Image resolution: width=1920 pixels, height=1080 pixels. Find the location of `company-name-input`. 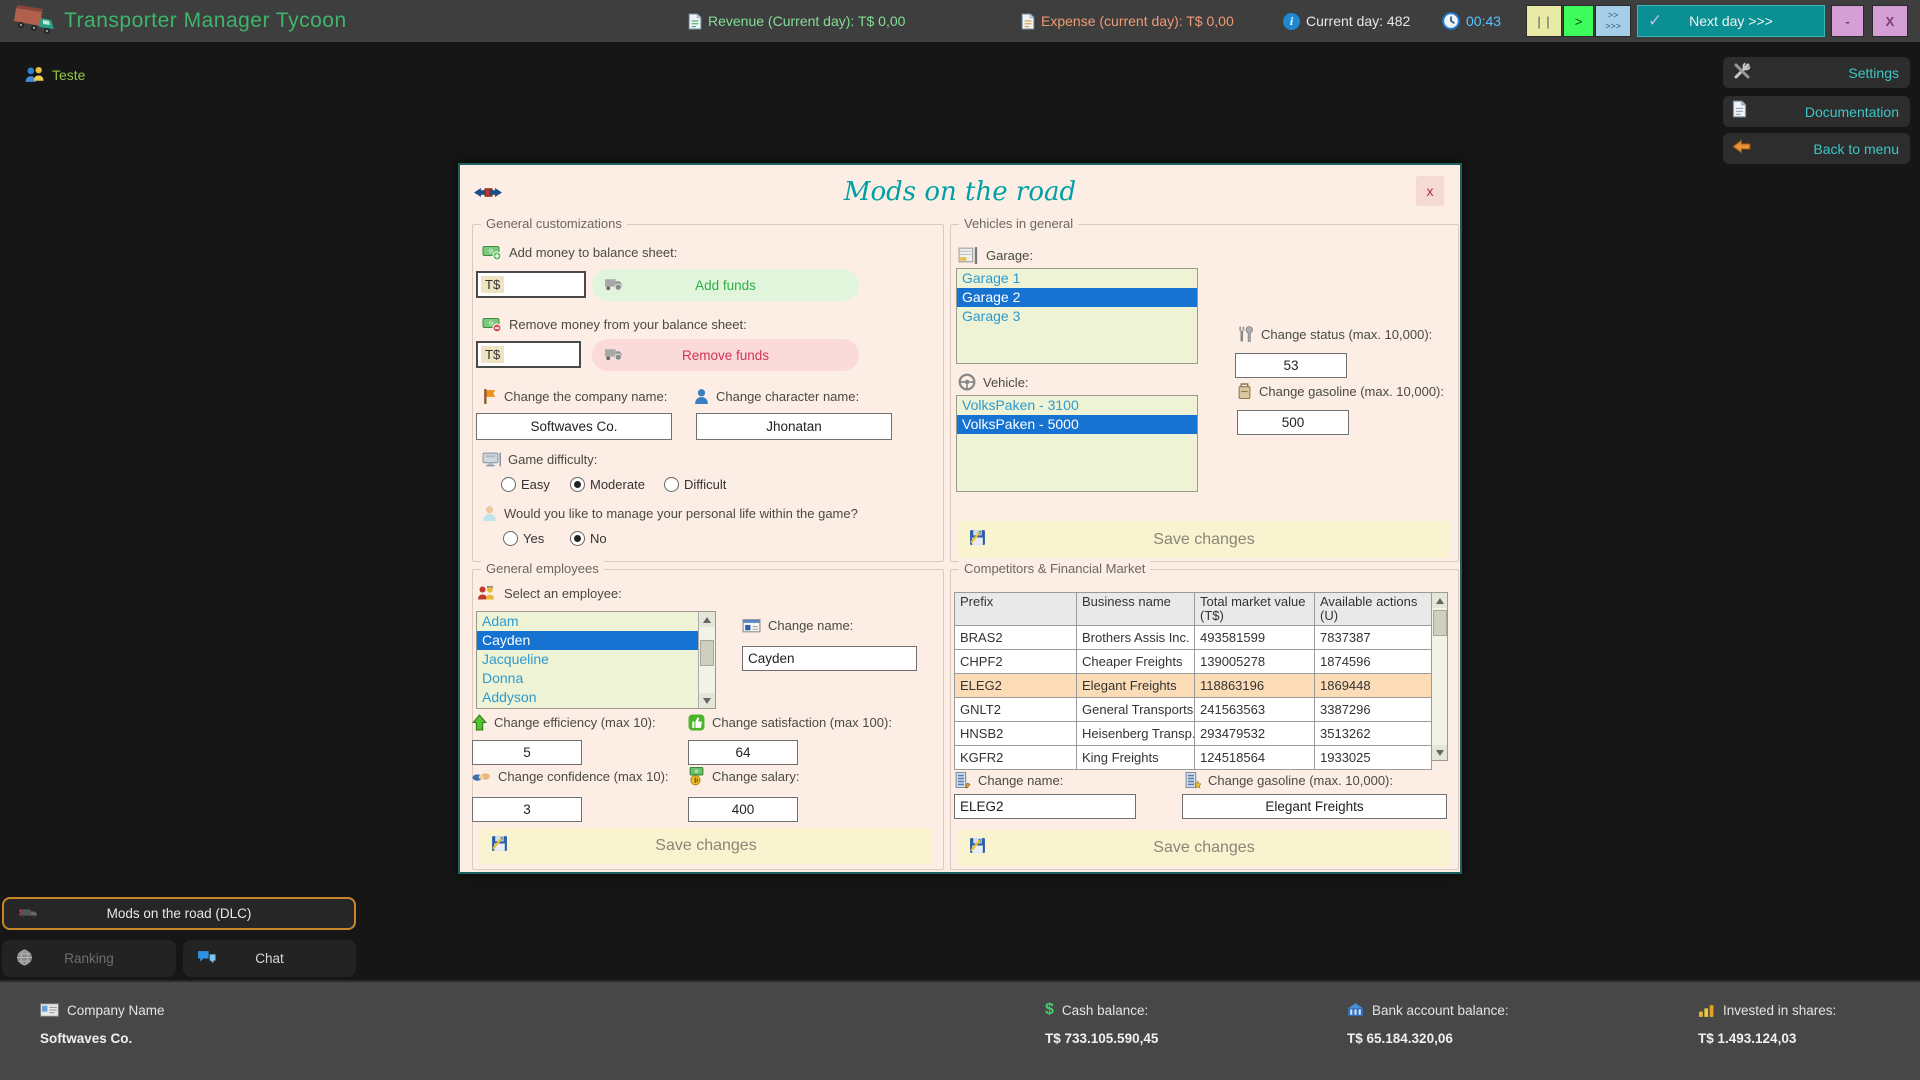

company-name-input is located at coordinates (574, 426).